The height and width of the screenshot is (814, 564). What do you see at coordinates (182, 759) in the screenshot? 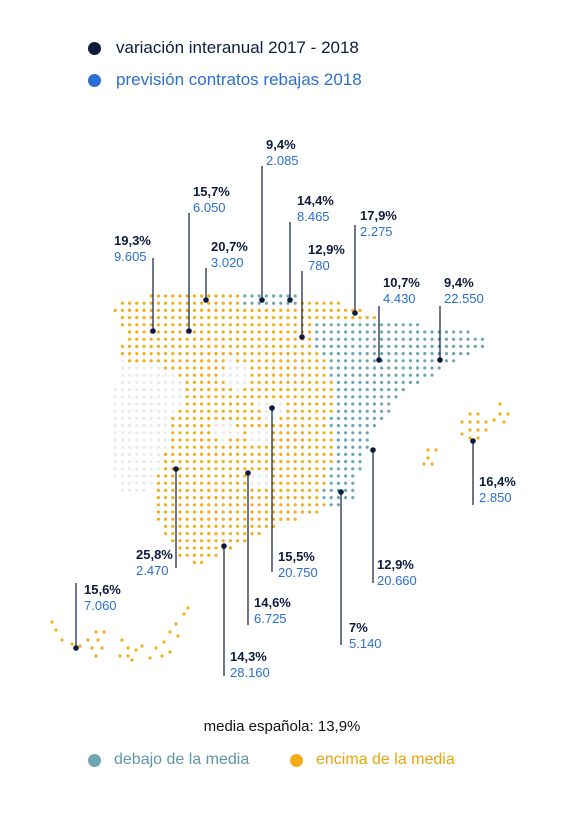
I see `legend-label: debajo de la media` at bounding box center [182, 759].